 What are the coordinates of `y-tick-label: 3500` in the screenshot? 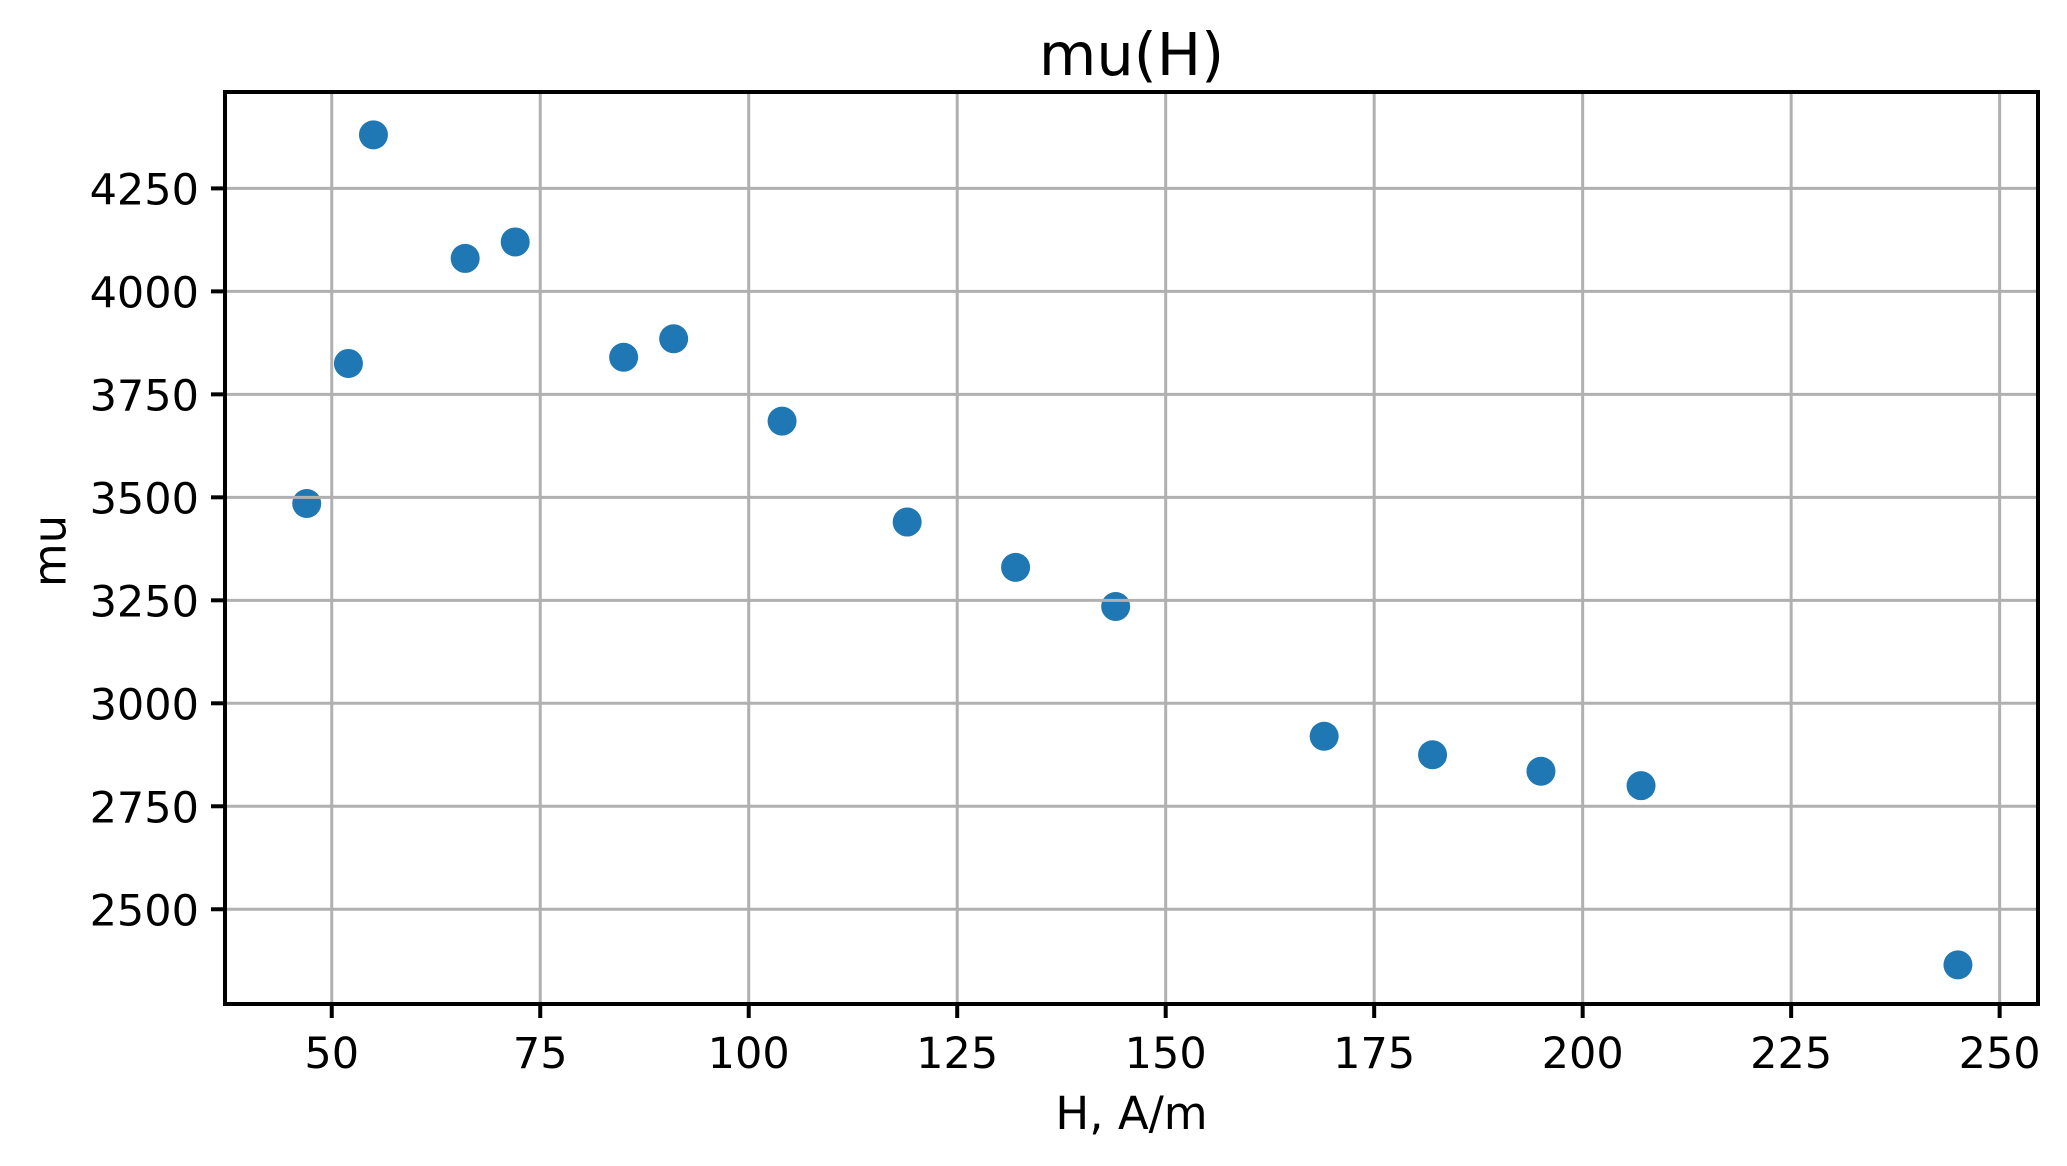 It's located at (144, 499).